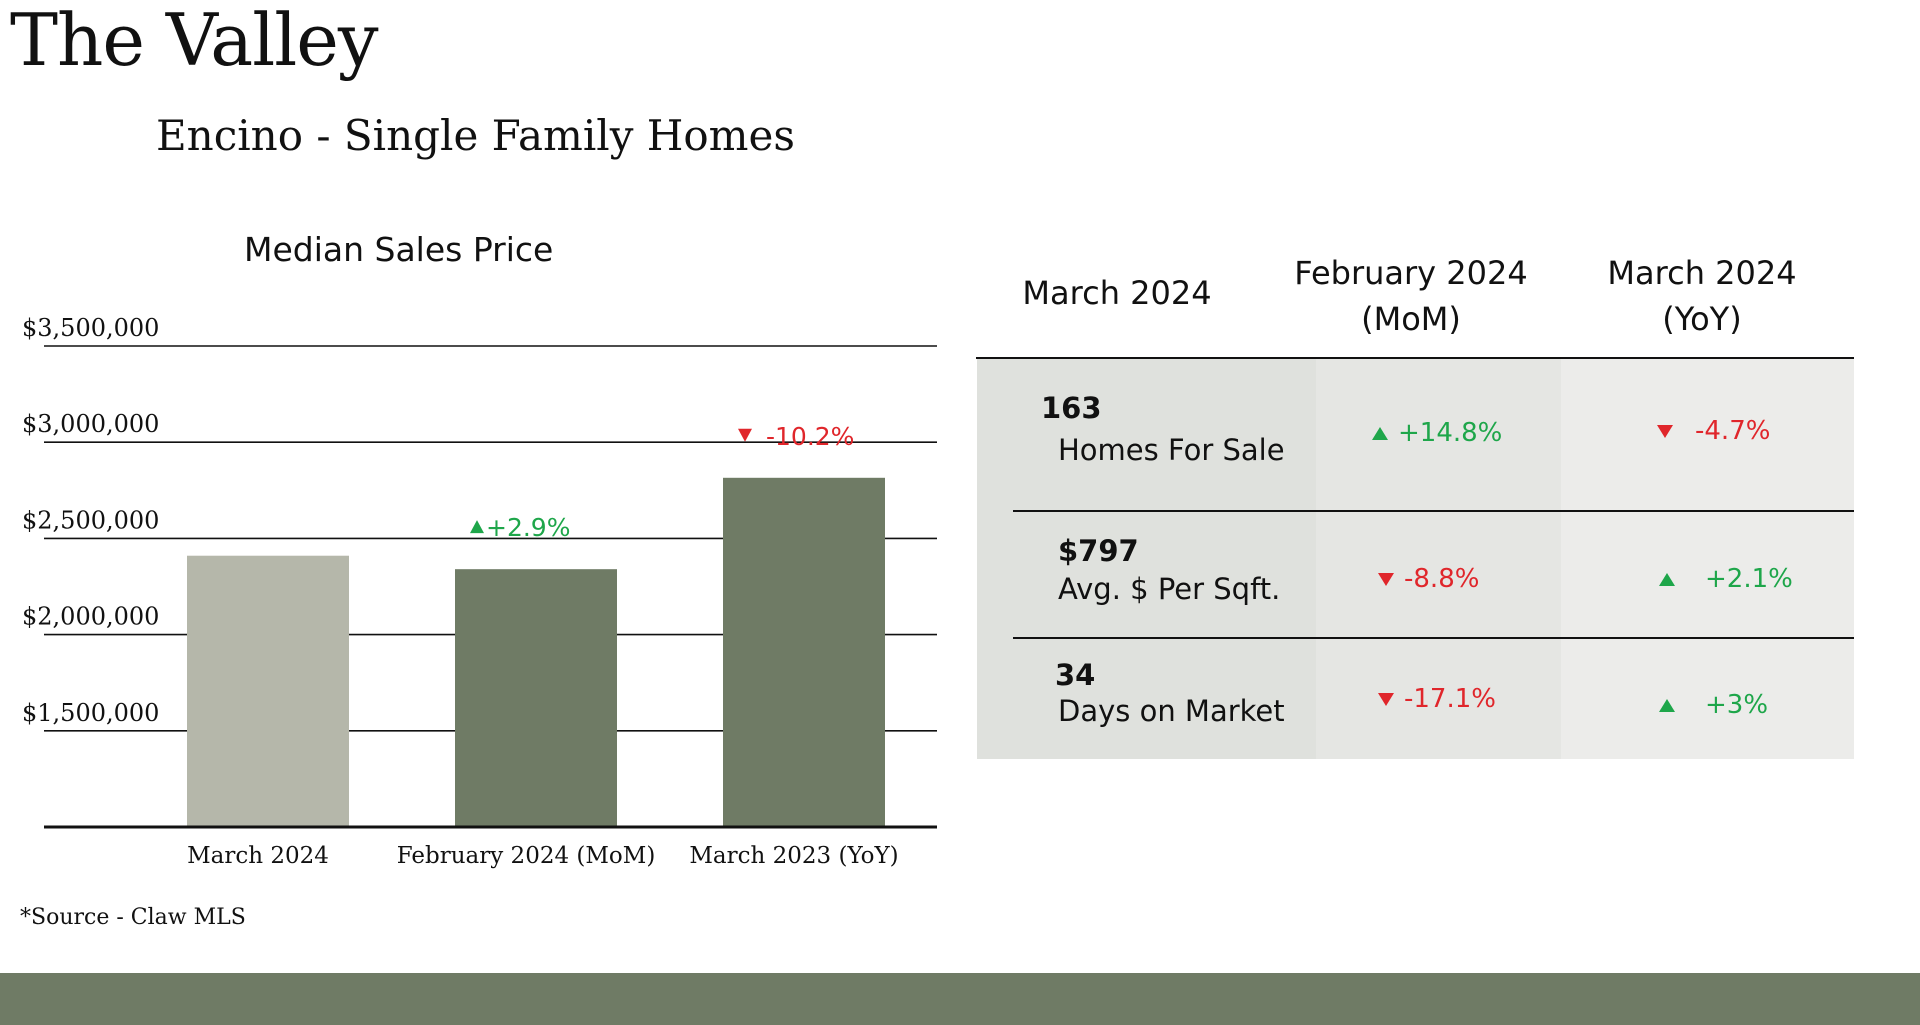 This screenshot has height=1025, width=1920. Describe the element at coordinates (526, 856) in the screenshot. I see `x-tick-label: February 2024 (MoM)` at that location.